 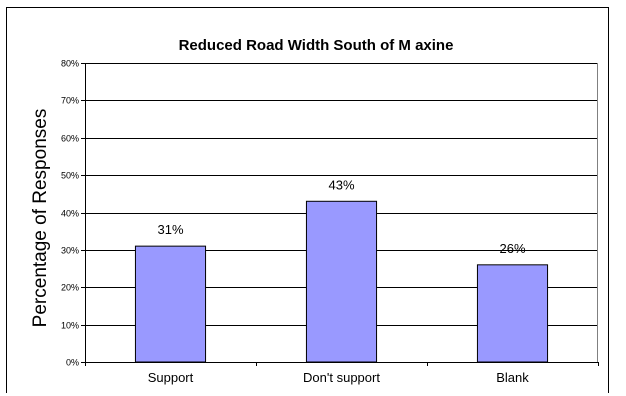 I want to click on y-tick-label: 40%, so click(x=70, y=214).